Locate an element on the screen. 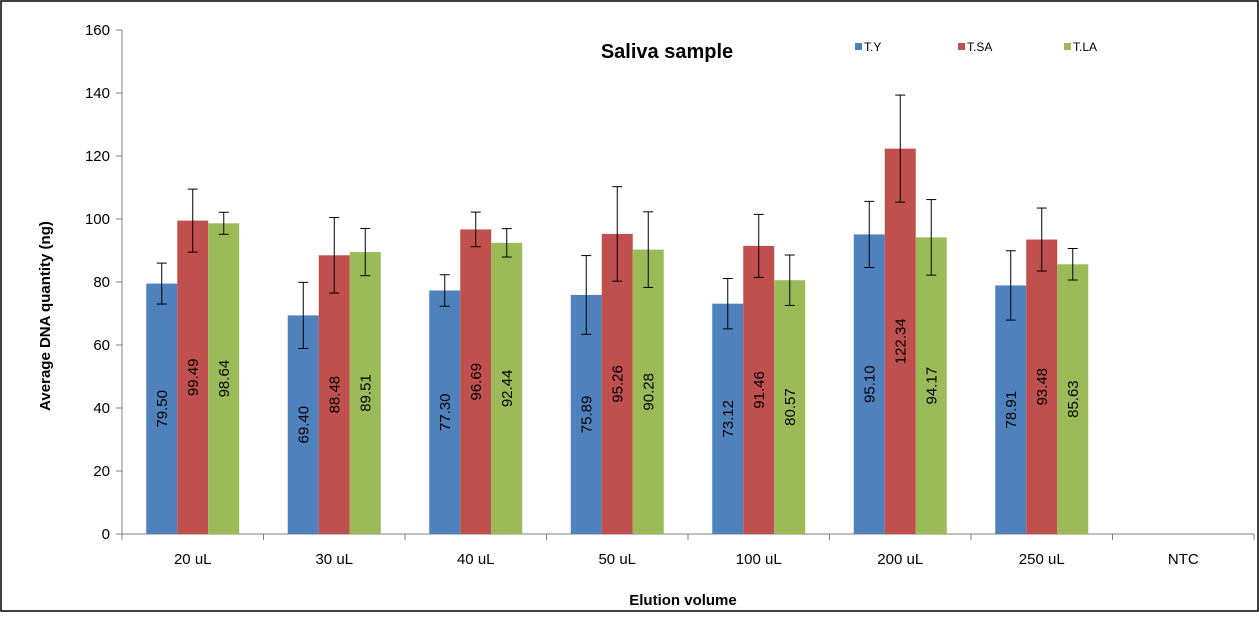 The height and width of the screenshot is (617, 1259). data-label: 89.51 is located at coordinates (365, 393).